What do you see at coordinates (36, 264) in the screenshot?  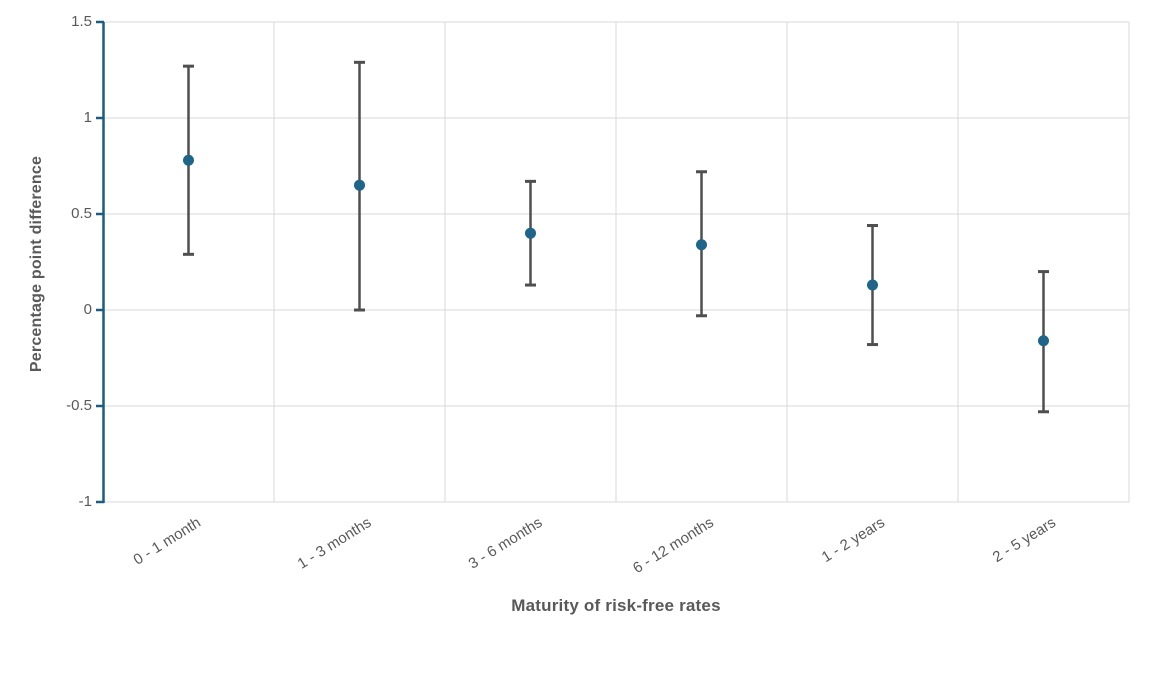 I see `y-axis-title: Percentage point difference` at bounding box center [36, 264].